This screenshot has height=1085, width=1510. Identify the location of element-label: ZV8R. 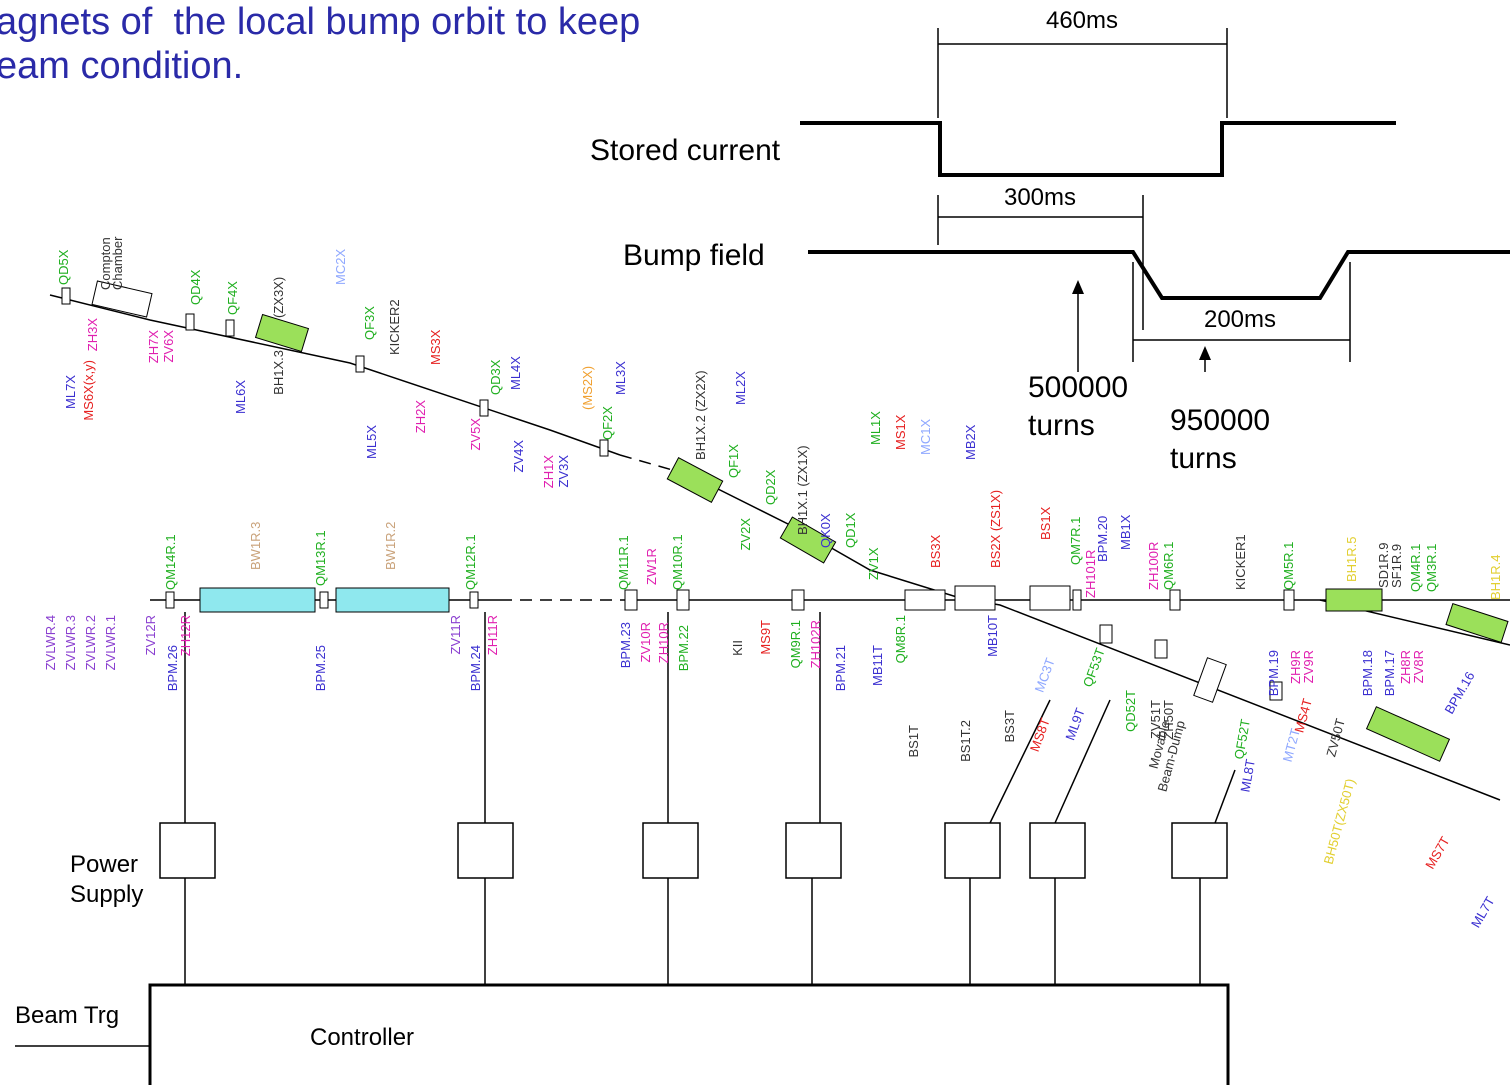
(1418, 666).